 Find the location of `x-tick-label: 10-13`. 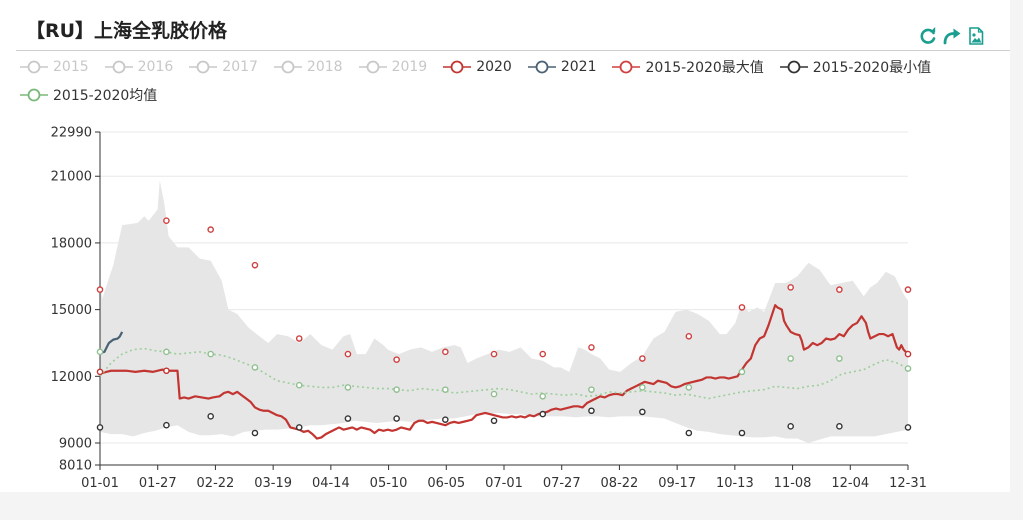

x-tick-label: 10-13 is located at coordinates (735, 483).